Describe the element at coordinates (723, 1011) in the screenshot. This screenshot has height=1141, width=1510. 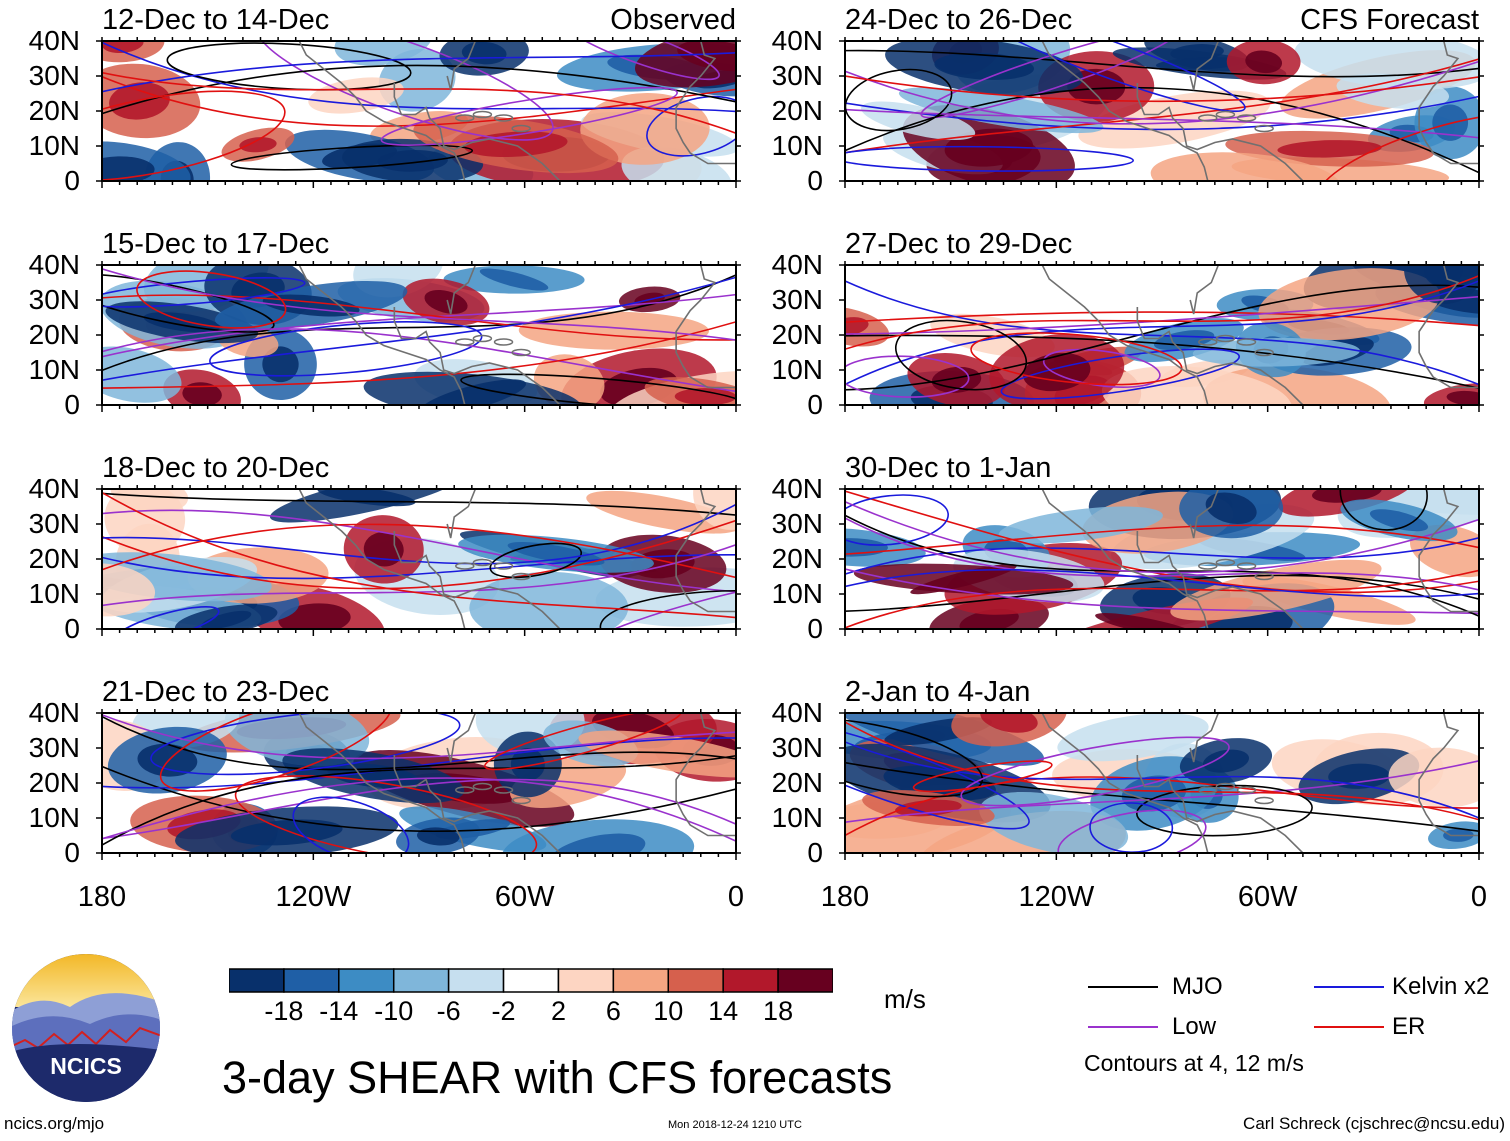
I see `colorbar-tick-label: 14` at that location.